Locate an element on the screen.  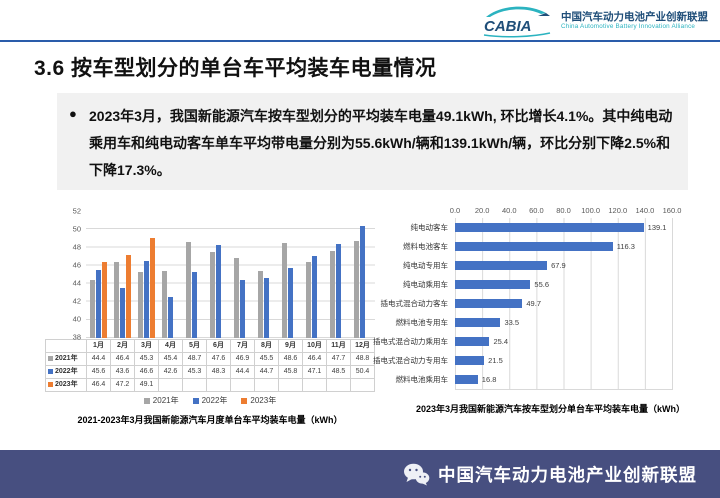
legend: 2021年 2022年 2023年 is located at coordinates (210, 400).